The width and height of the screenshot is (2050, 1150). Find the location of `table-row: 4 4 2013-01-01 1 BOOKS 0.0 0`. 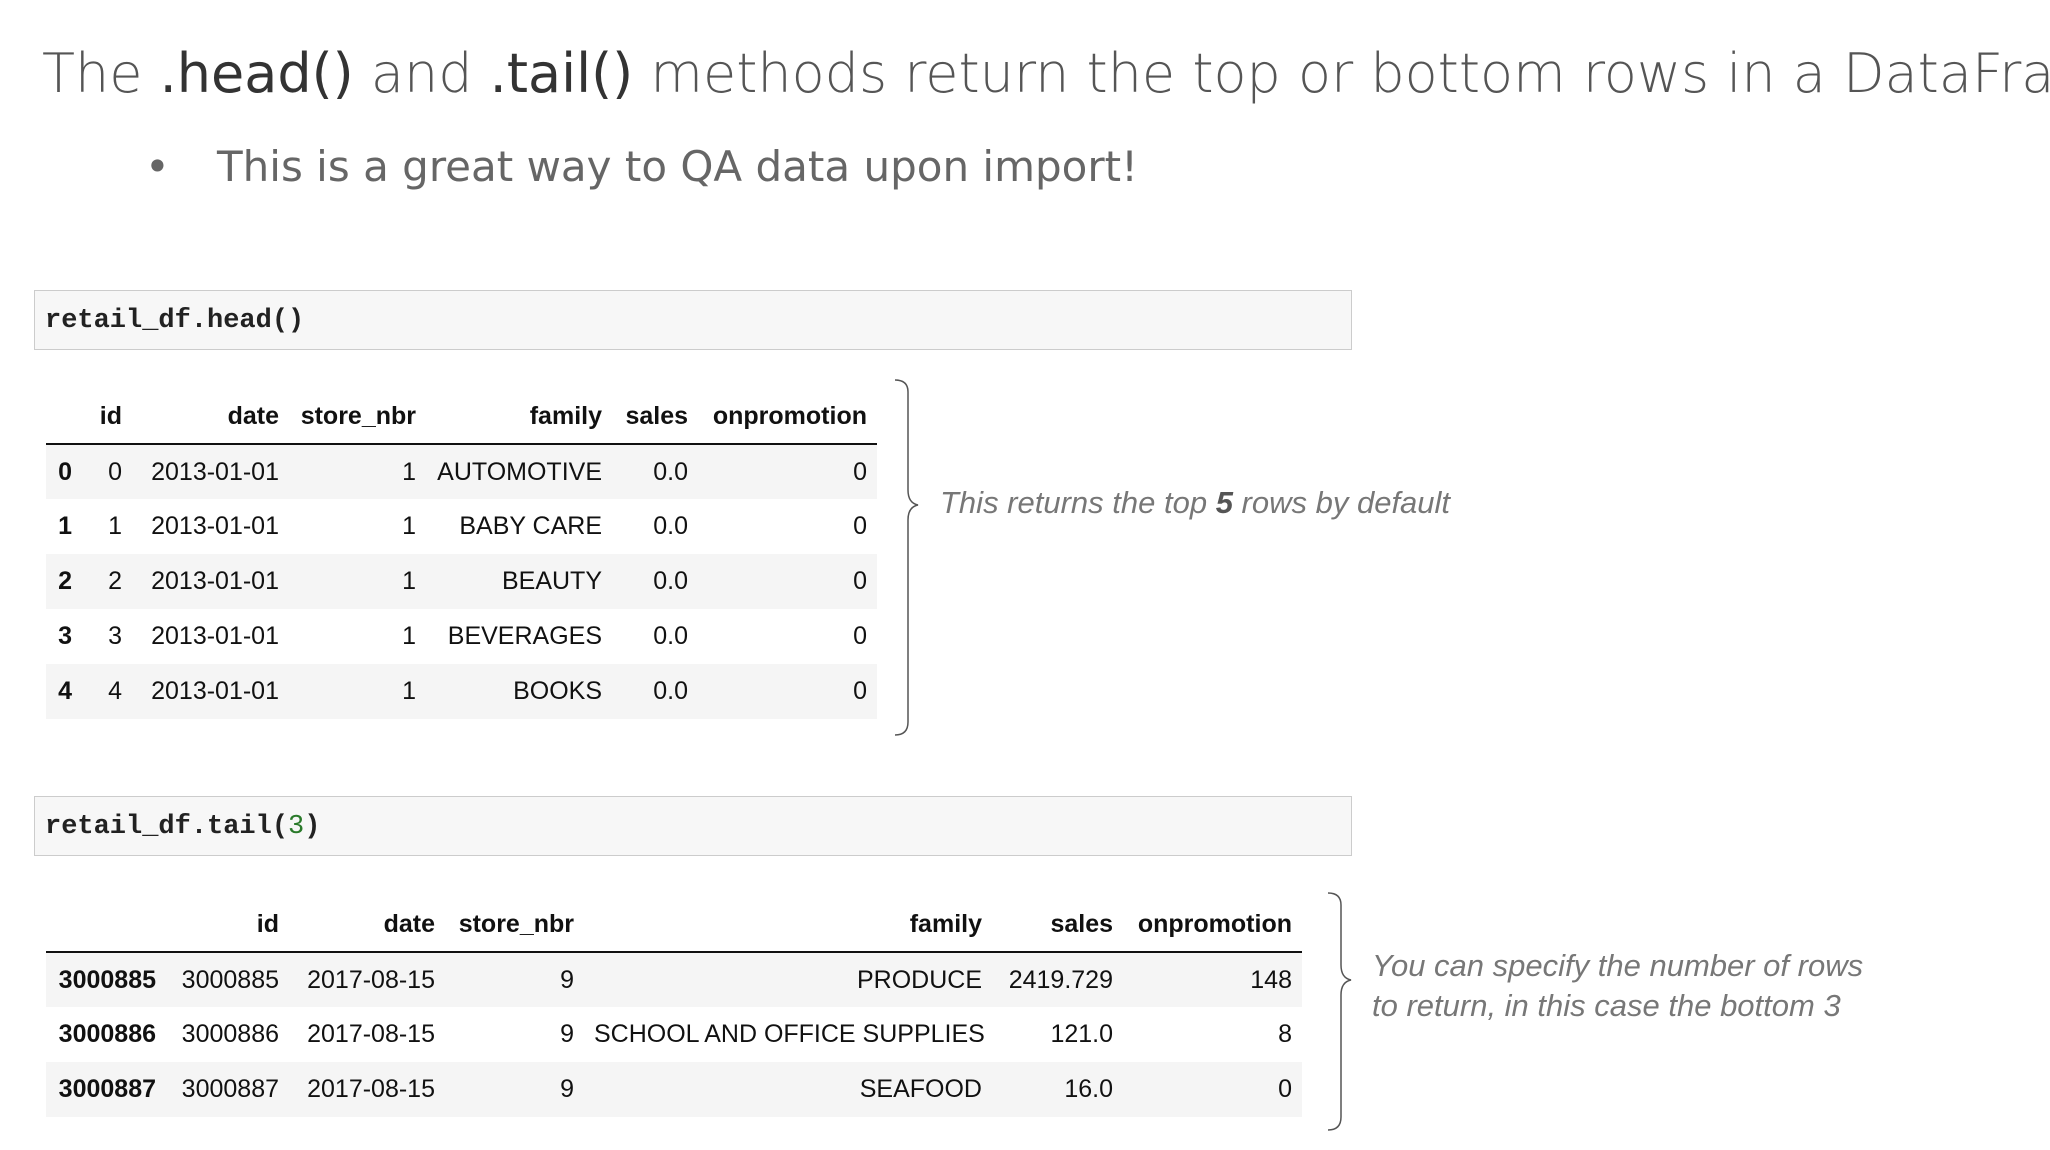

table-row: 4 4 2013-01-01 1 BOOKS 0.0 0 is located at coordinates (461, 691).